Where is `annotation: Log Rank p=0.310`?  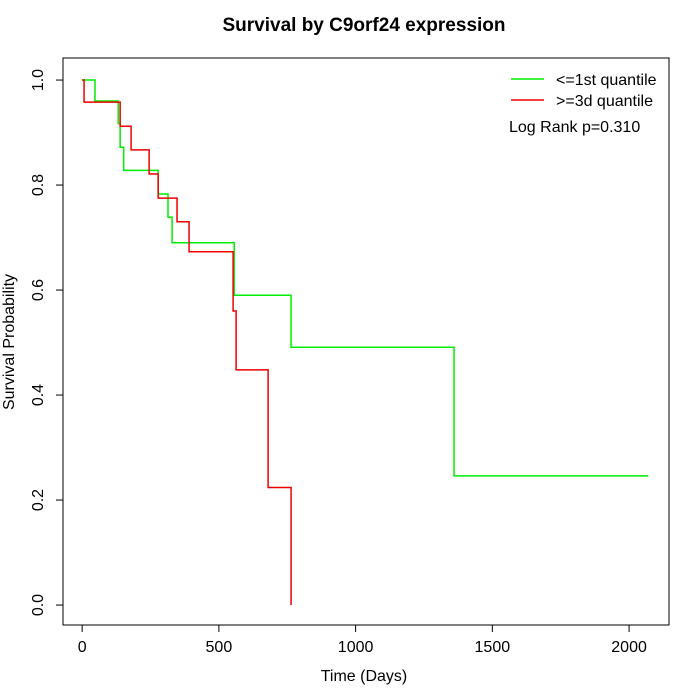
annotation: Log Rank p=0.310 is located at coordinates (574, 127).